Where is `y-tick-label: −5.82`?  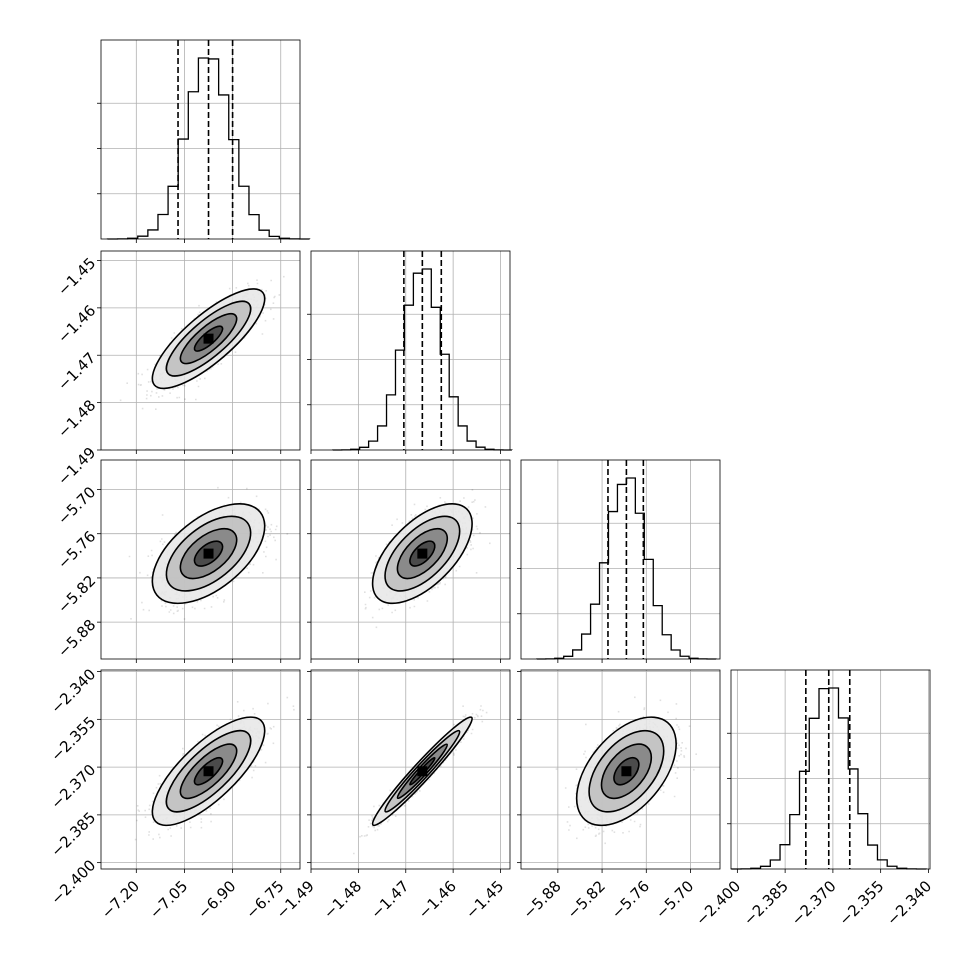 y-tick-label: −5.82 is located at coordinates (76, 594).